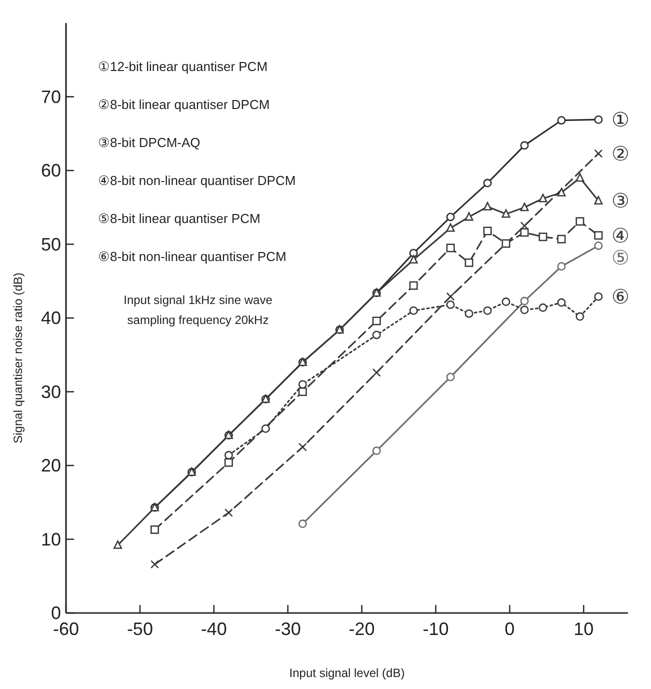 The height and width of the screenshot is (689, 651). What do you see at coordinates (18, 358) in the screenshot?
I see `y-axis-title: Signal quantiser noise ratio (dB)` at bounding box center [18, 358].